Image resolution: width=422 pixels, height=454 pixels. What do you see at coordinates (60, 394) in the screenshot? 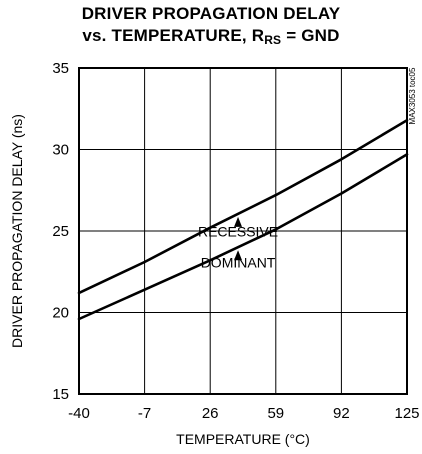
I see `y-tick-label: 15` at bounding box center [60, 394].